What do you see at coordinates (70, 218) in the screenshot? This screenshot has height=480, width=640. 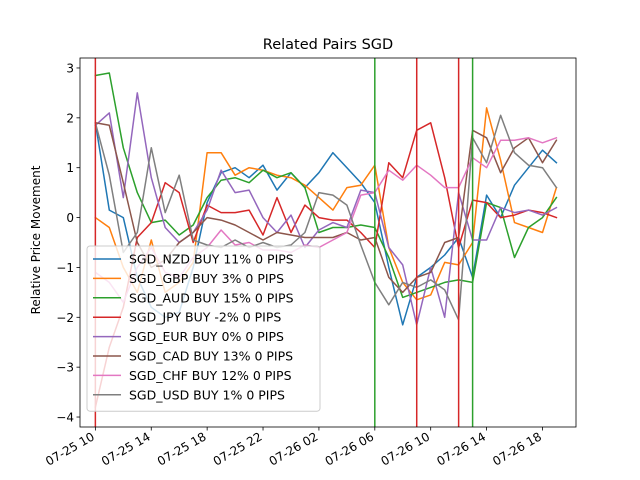 I see `y-tick-label: 0` at bounding box center [70, 218].